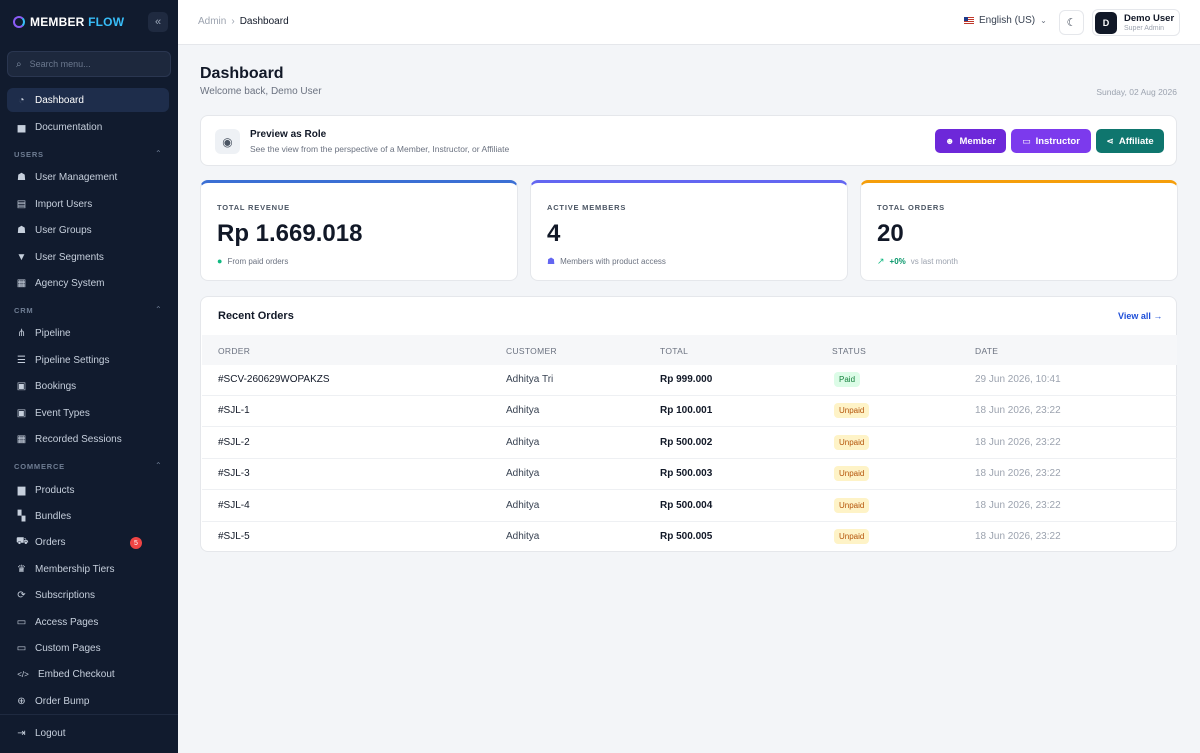 This screenshot has width=1200, height=753. Describe the element at coordinates (21, 490) in the screenshot. I see `box-icon: ▆` at that location.